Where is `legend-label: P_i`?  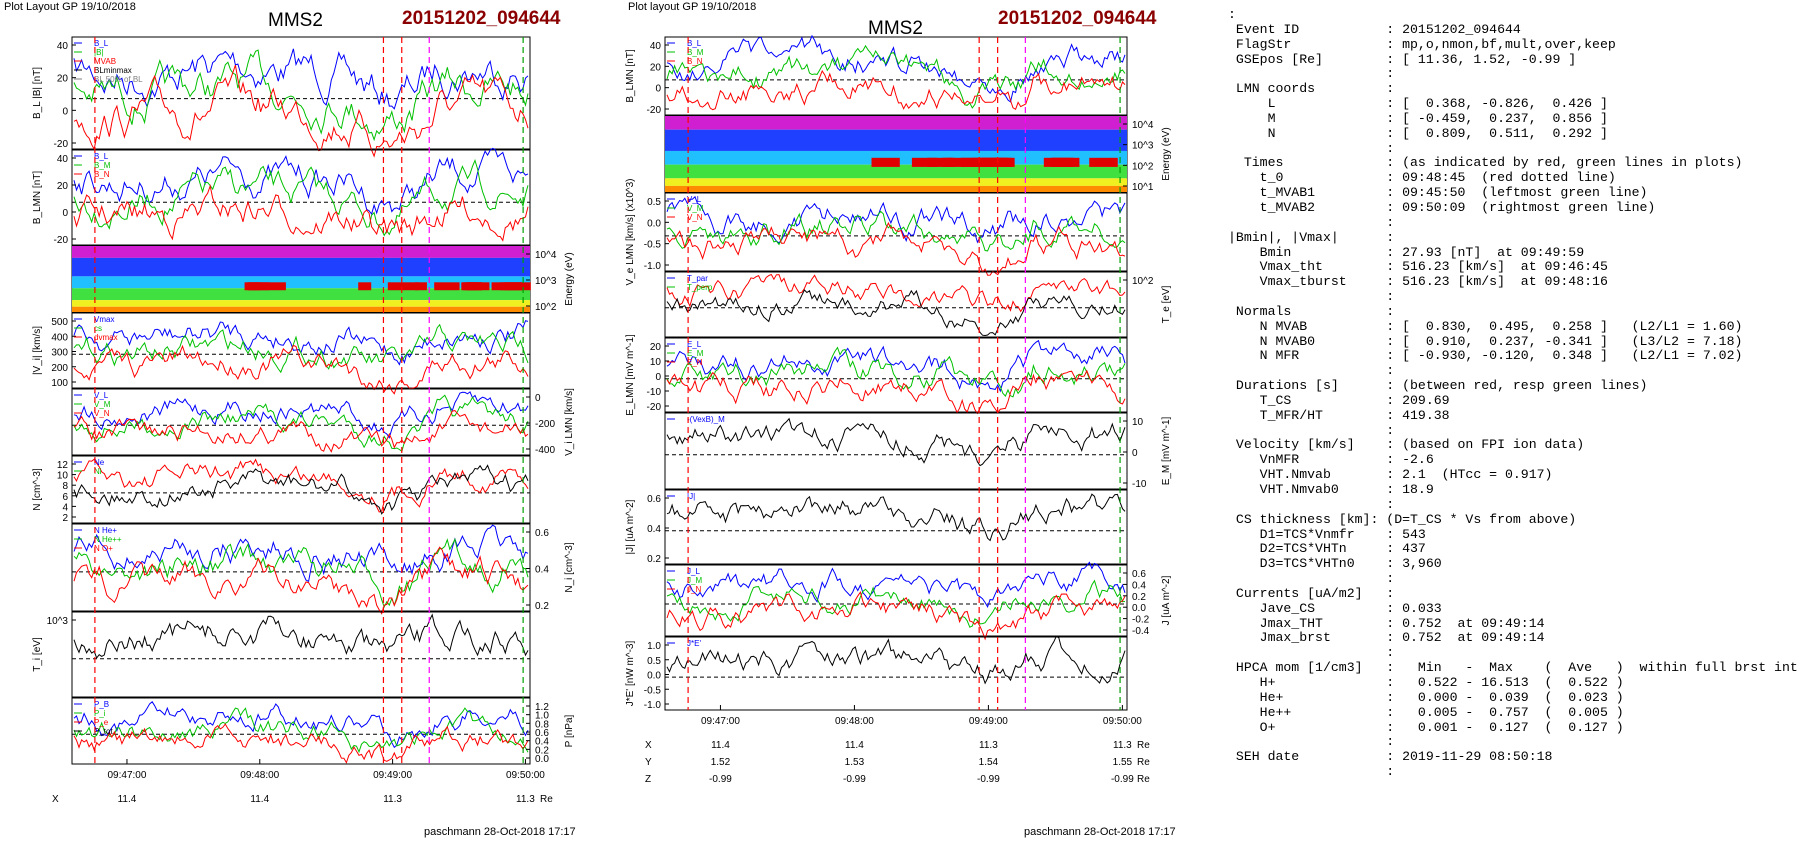 legend-label: P_i is located at coordinates (100, 713).